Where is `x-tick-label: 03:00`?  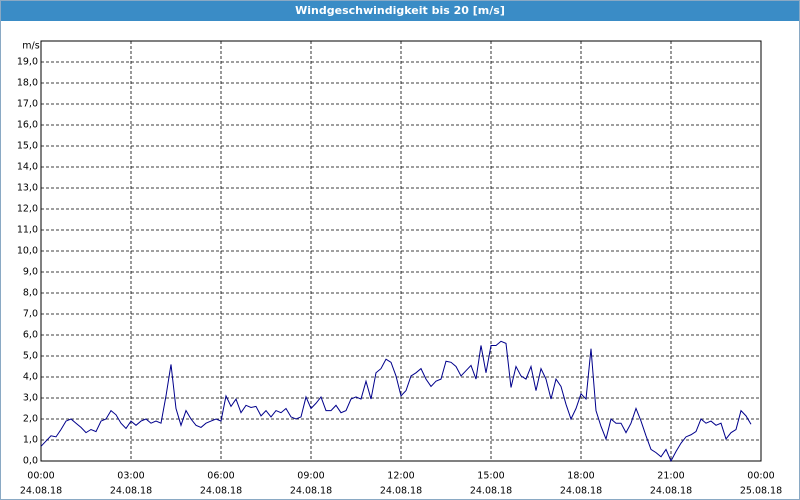 x-tick-label: 03:00 is located at coordinates (130, 476).